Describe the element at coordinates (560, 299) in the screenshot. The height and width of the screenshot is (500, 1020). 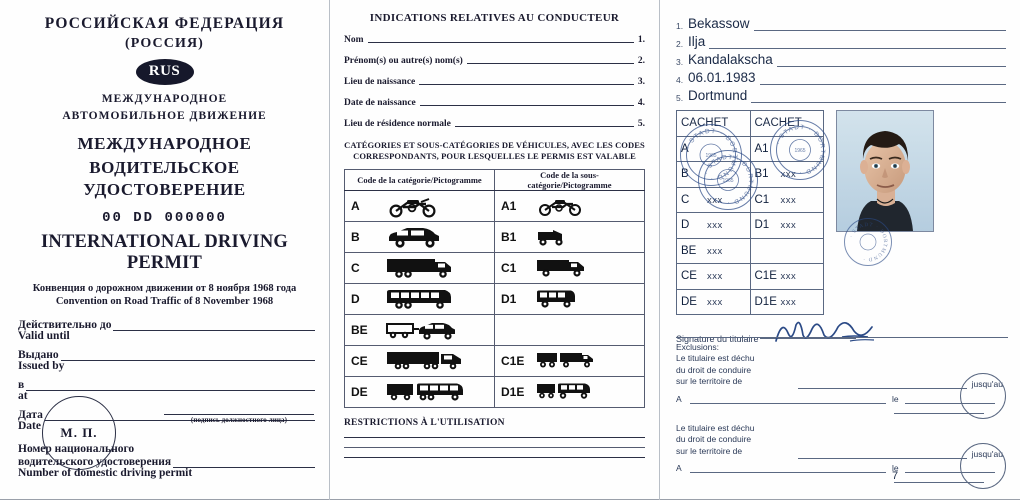
I see `minibus-icon` at that location.